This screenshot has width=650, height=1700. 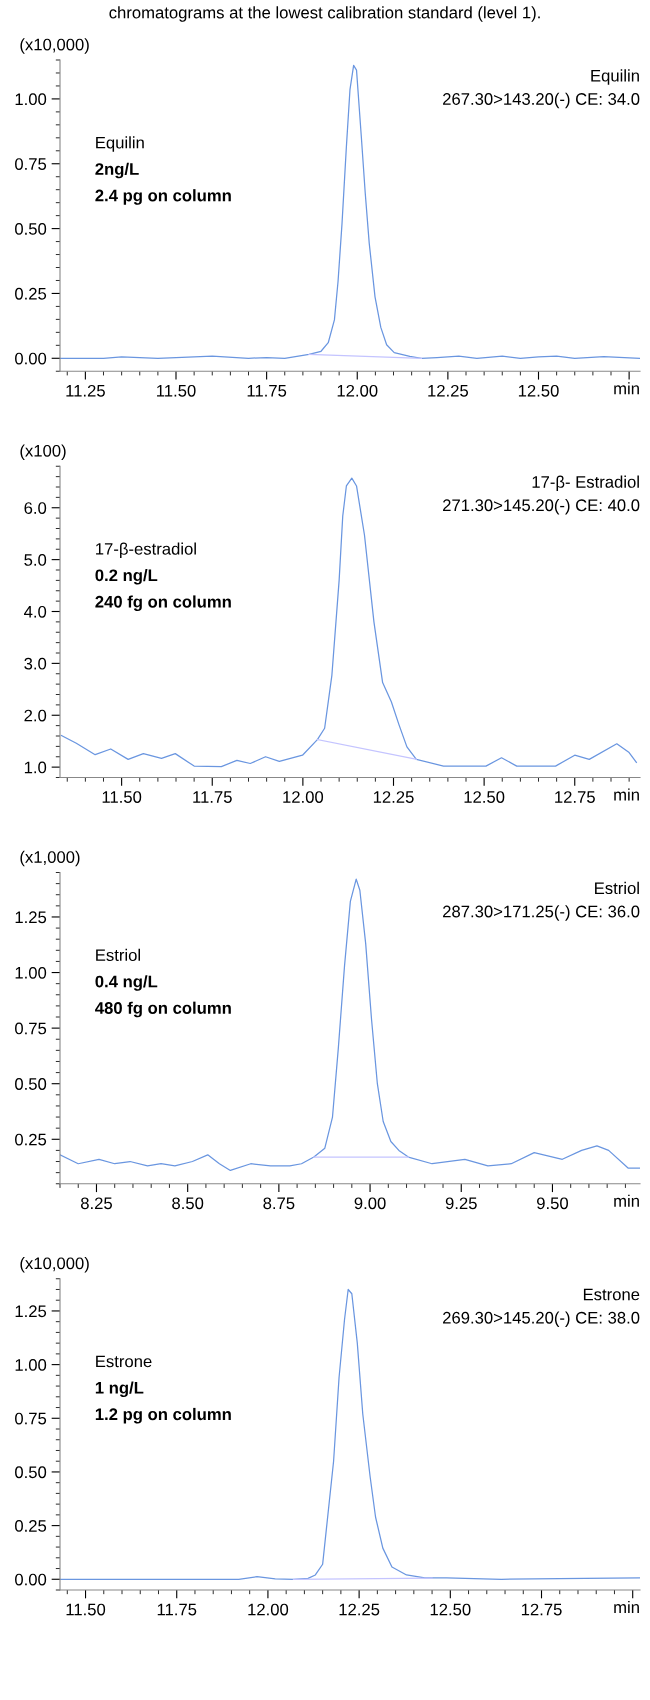 I want to click on x-tick-label: 9.50, so click(x=553, y=1203).